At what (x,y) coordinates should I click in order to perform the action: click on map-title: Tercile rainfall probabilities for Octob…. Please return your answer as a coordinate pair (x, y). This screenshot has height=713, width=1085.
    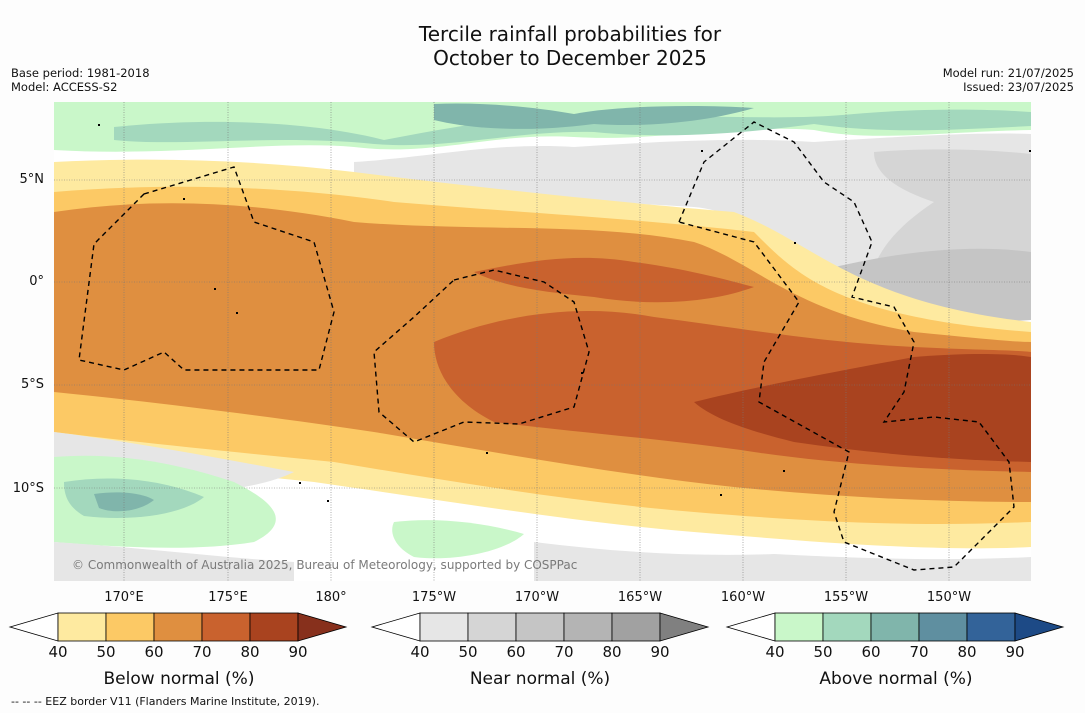
    Looking at the image, I should click on (542, 46).